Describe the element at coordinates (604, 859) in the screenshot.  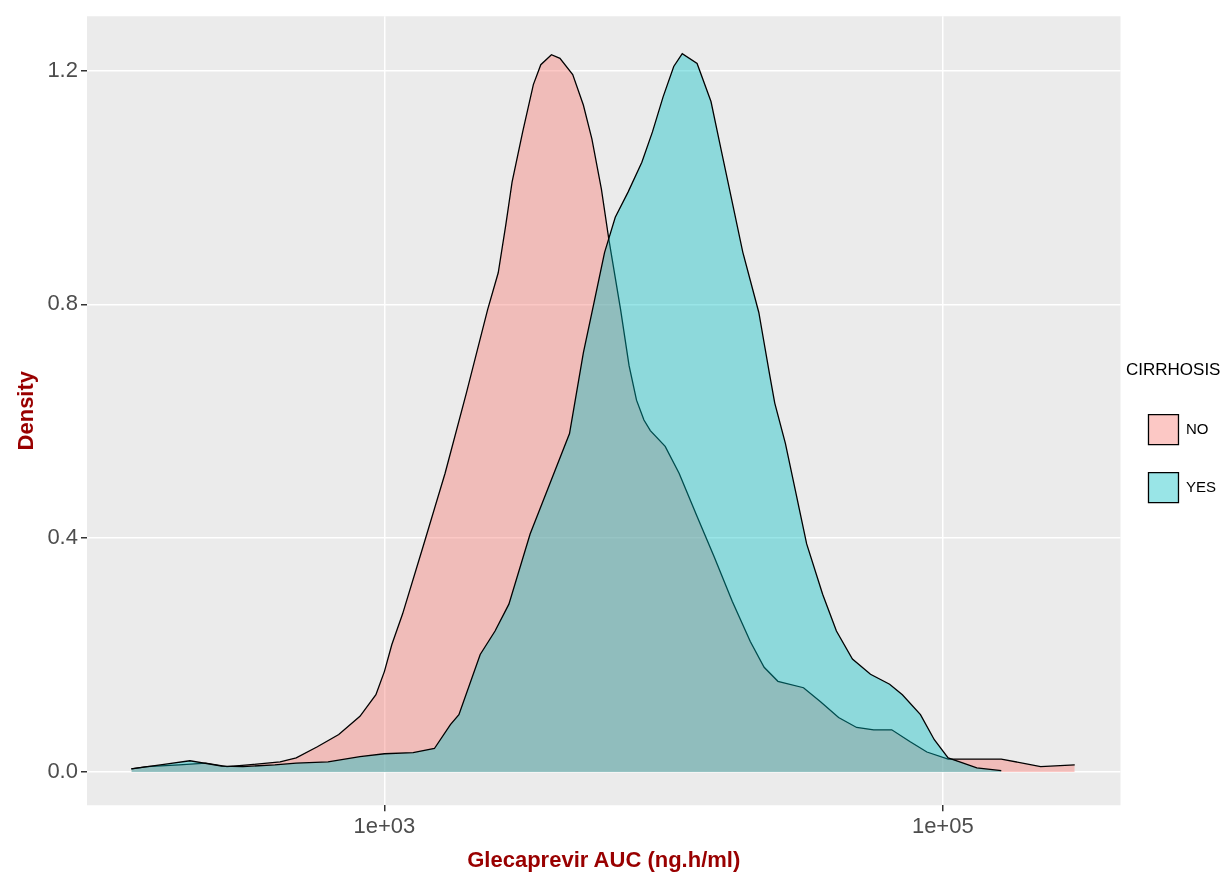
I see `x-axis-title: Glecaprevir AUC (ng.h/ml)` at that location.